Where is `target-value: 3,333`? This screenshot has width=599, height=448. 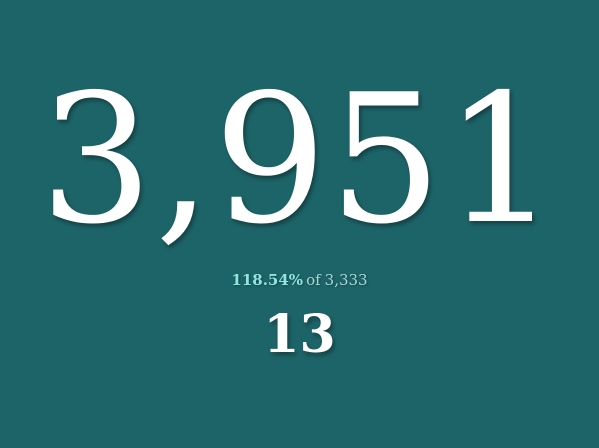 target-value: 3,333 is located at coordinates (346, 280).